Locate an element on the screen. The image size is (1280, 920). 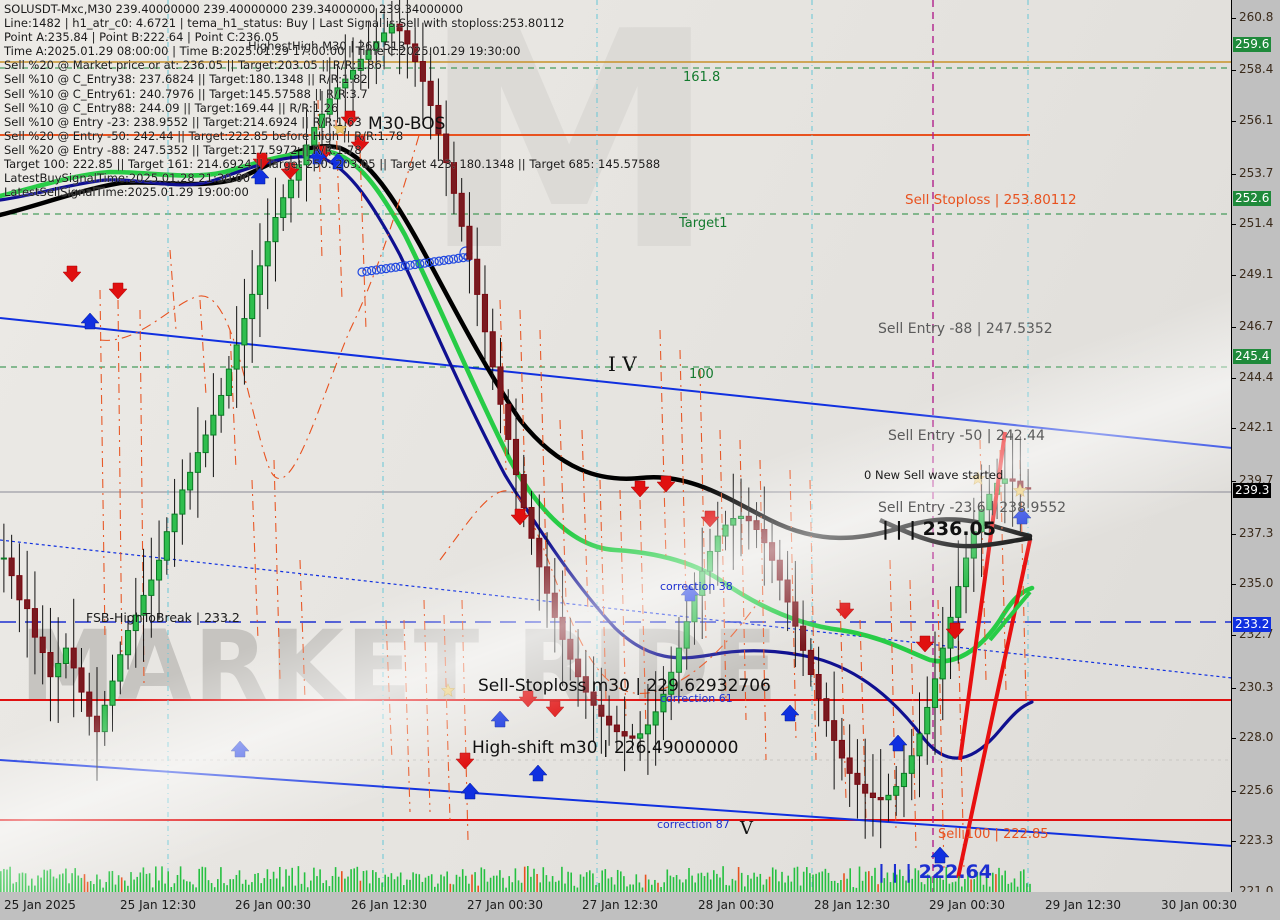
time-tick: 25 Jan 12:30 is located at coordinates (158, 905).